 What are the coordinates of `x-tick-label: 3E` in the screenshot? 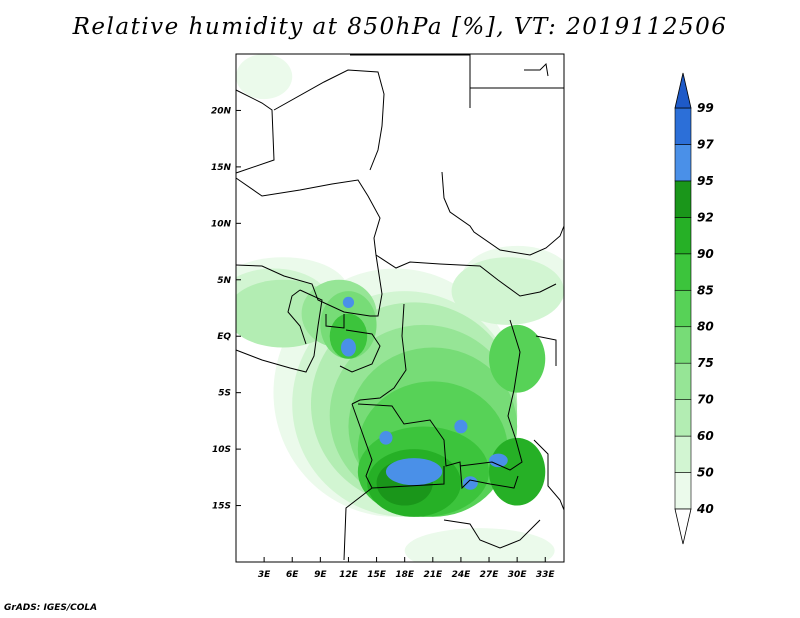 It's located at (264, 575).